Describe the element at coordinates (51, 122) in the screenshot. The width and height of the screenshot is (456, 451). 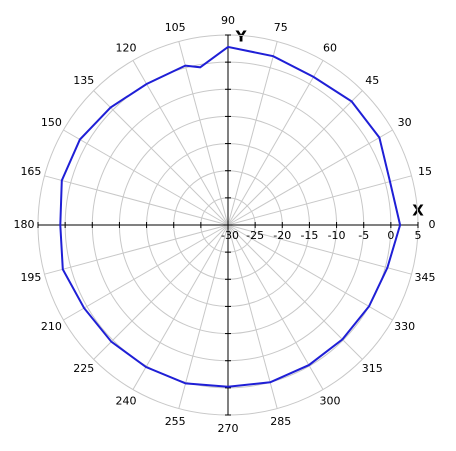
I see `theta-tick-label: 150` at that location.